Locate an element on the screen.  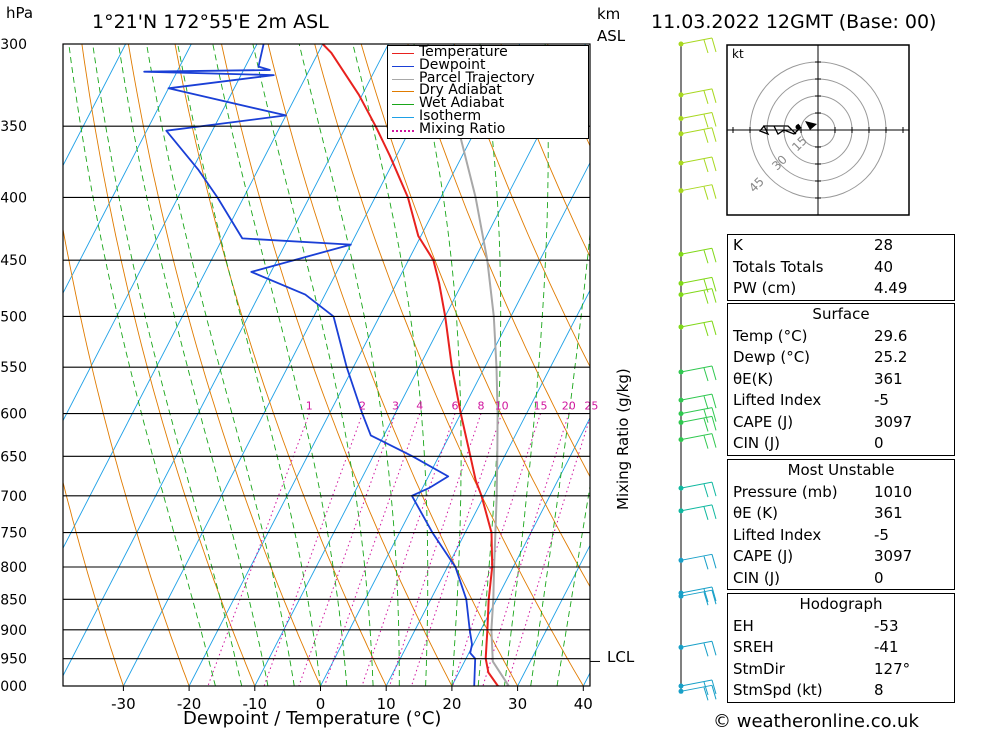
surface-row-thetae: θE(K) 361 is located at coordinates (818, 378).